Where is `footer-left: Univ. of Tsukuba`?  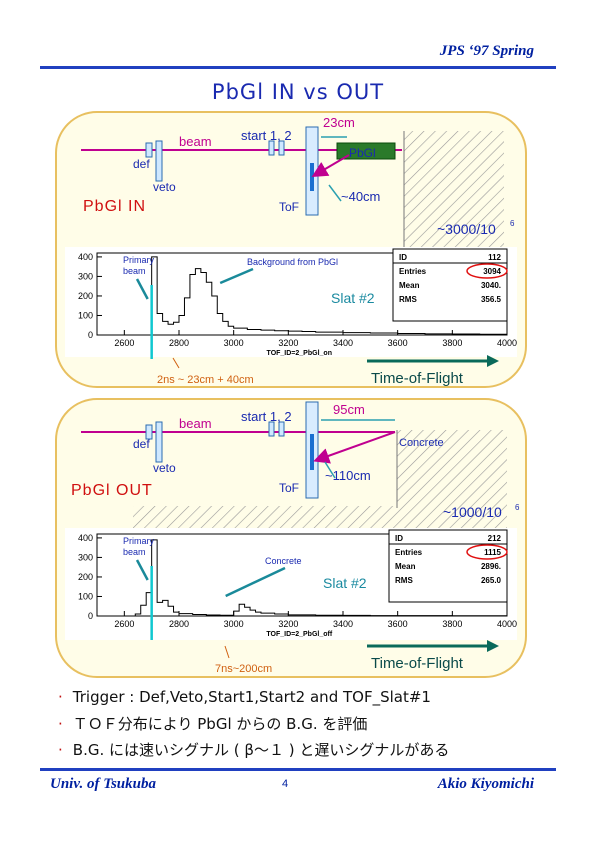 footer-left: Univ. of Tsukuba is located at coordinates (103, 784).